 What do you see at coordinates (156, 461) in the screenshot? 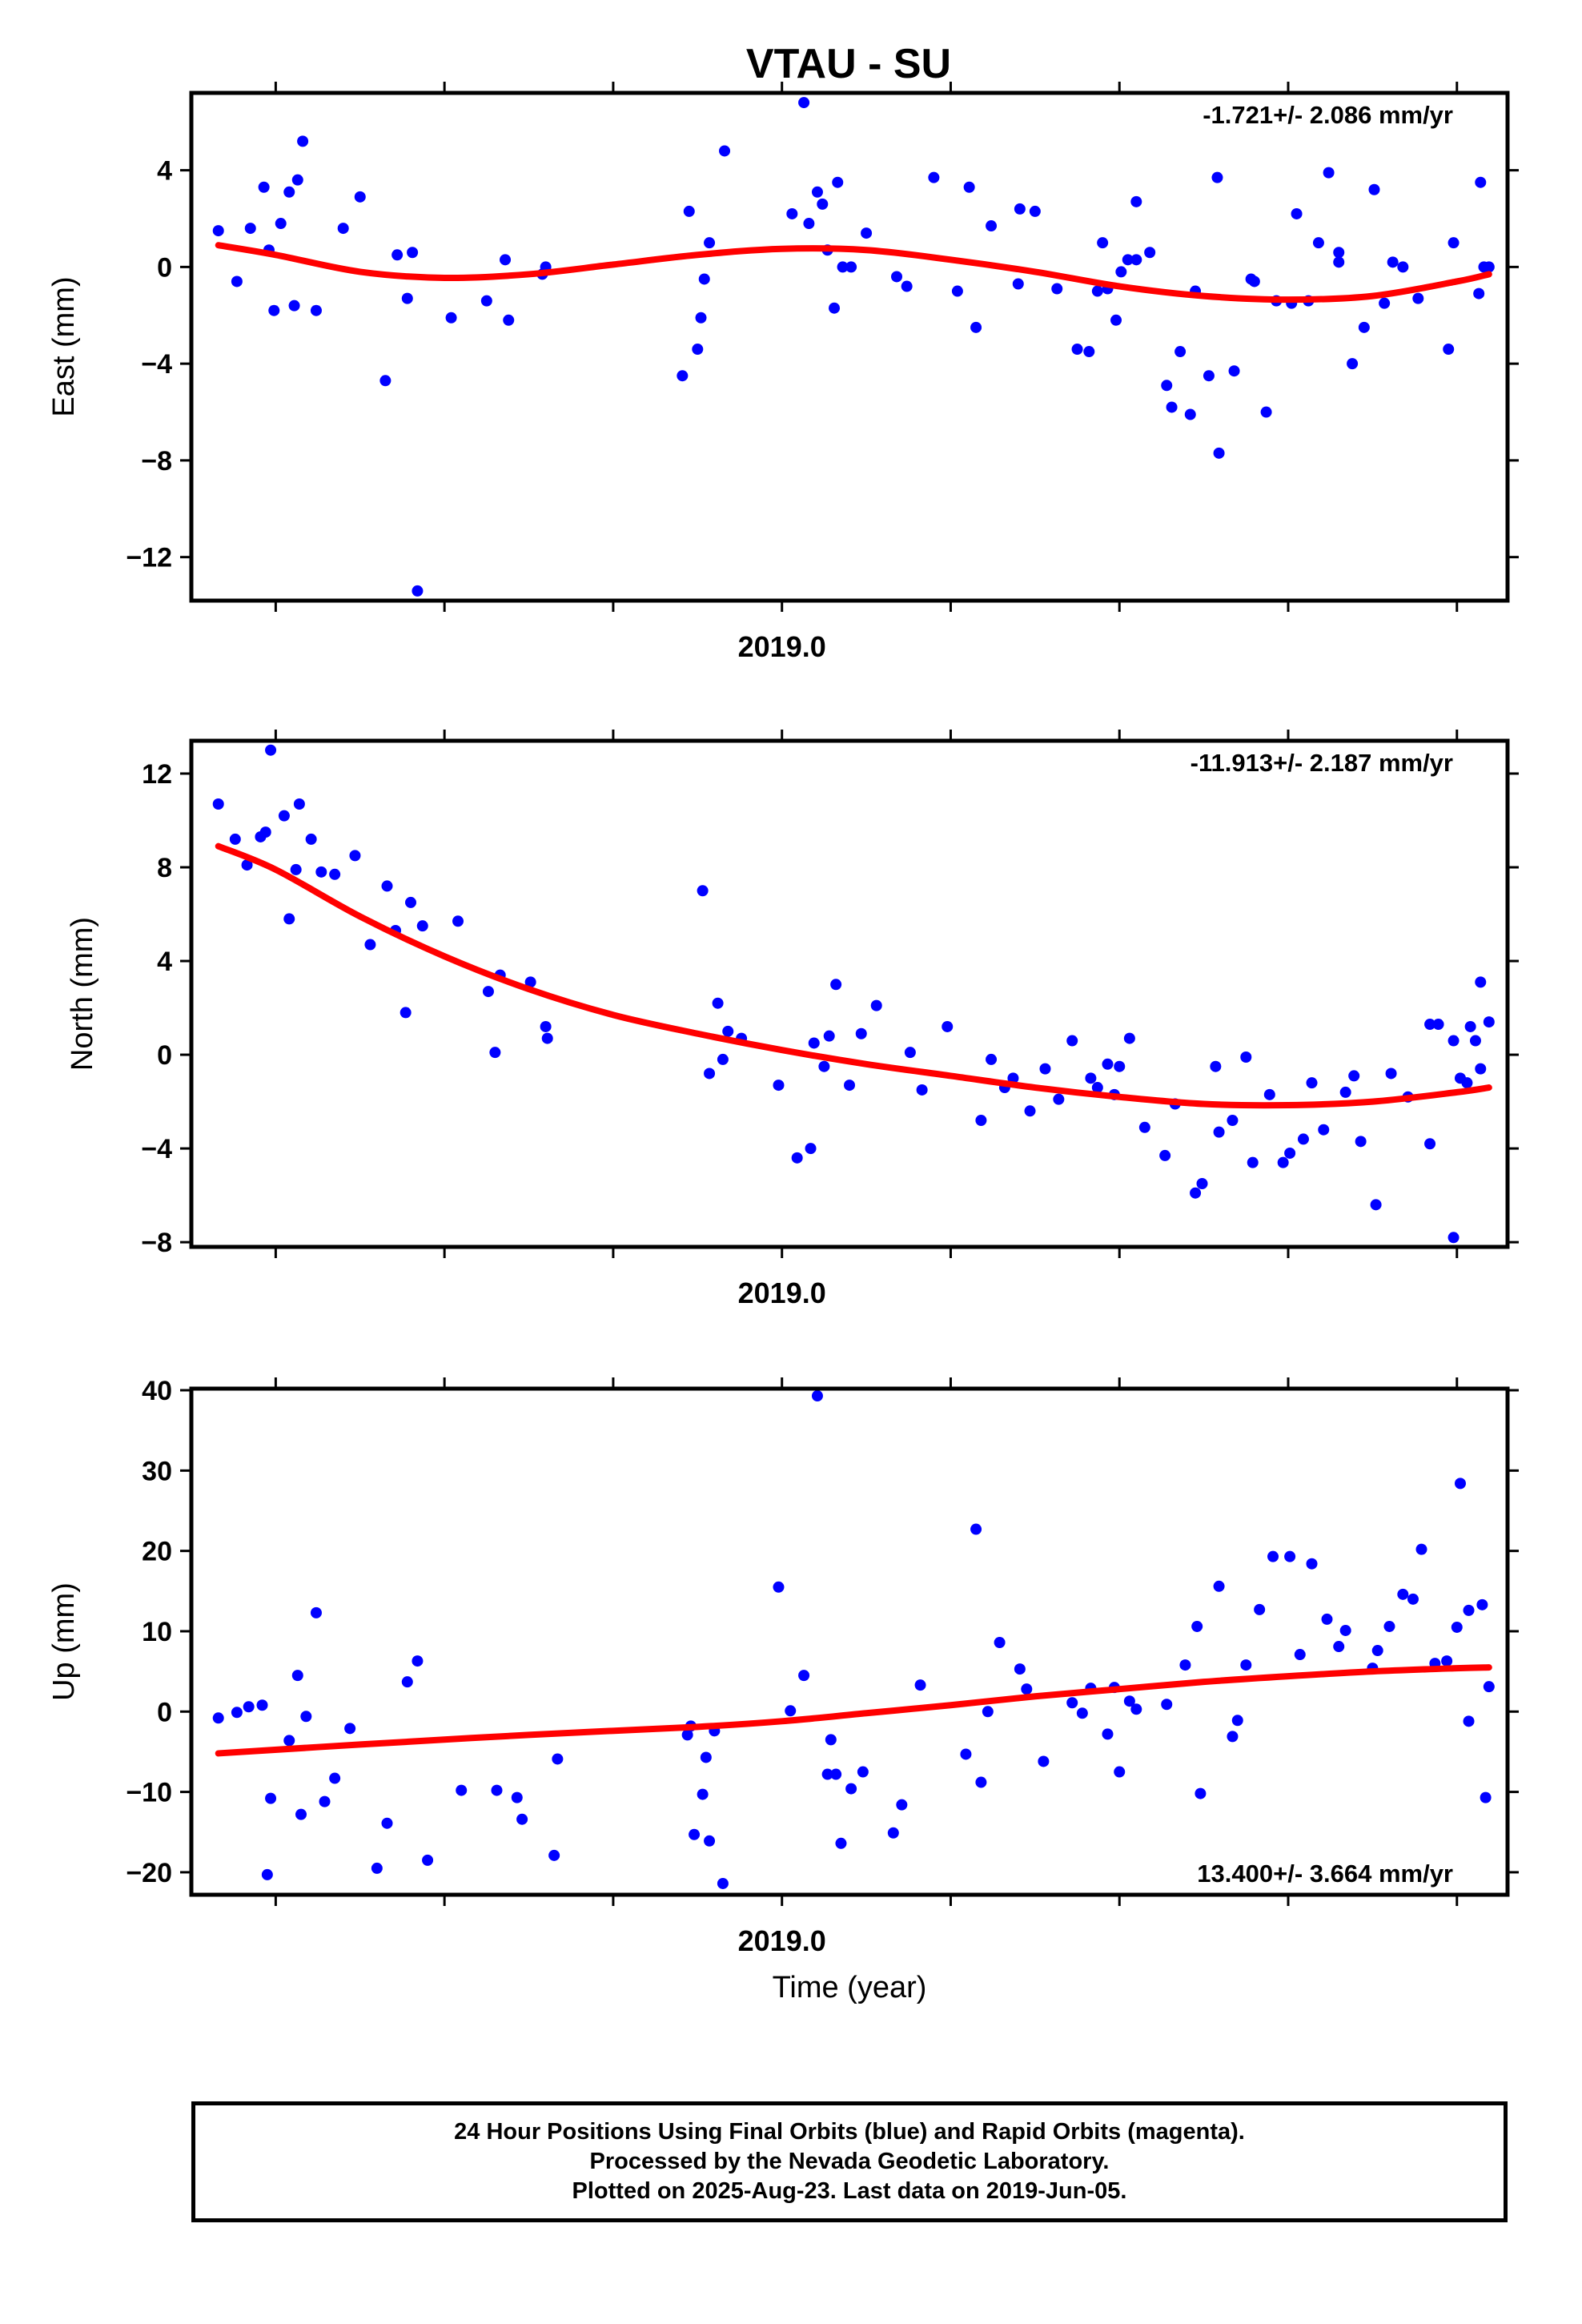
I see `east-ytick-label: −8` at bounding box center [156, 461].